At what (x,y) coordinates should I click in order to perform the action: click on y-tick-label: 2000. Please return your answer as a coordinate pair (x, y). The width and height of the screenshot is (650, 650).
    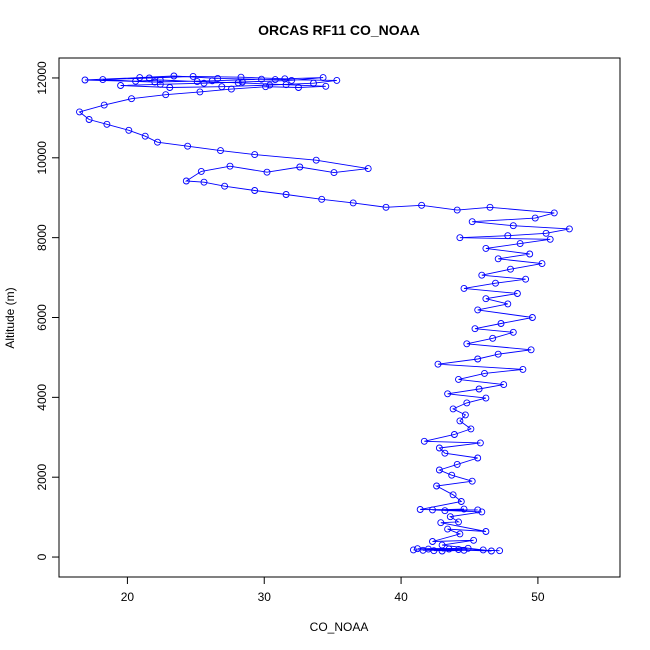
    Looking at the image, I should click on (42, 477).